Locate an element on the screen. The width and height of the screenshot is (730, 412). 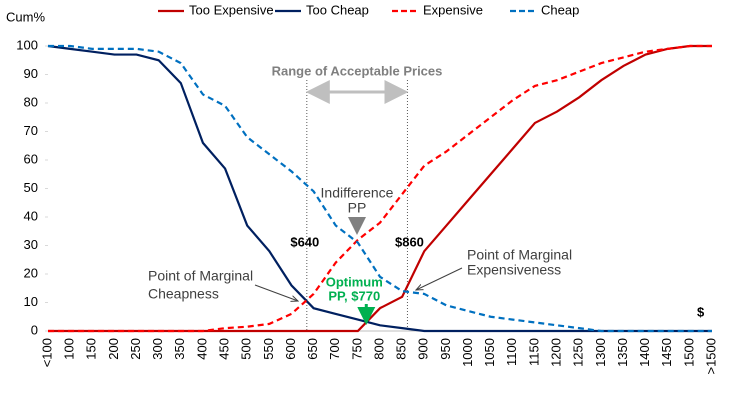
y-axis-label: Cum% is located at coordinates (25, 16).